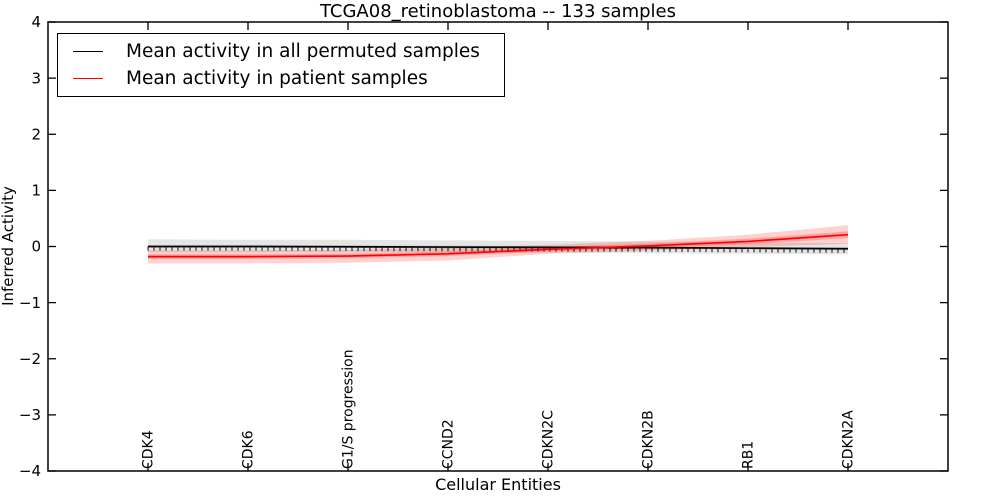 The height and width of the screenshot is (500, 1000). What do you see at coordinates (8, 246) in the screenshot?
I see `y-axis-label: Inferred Activity` at bounding box center [8, 246].